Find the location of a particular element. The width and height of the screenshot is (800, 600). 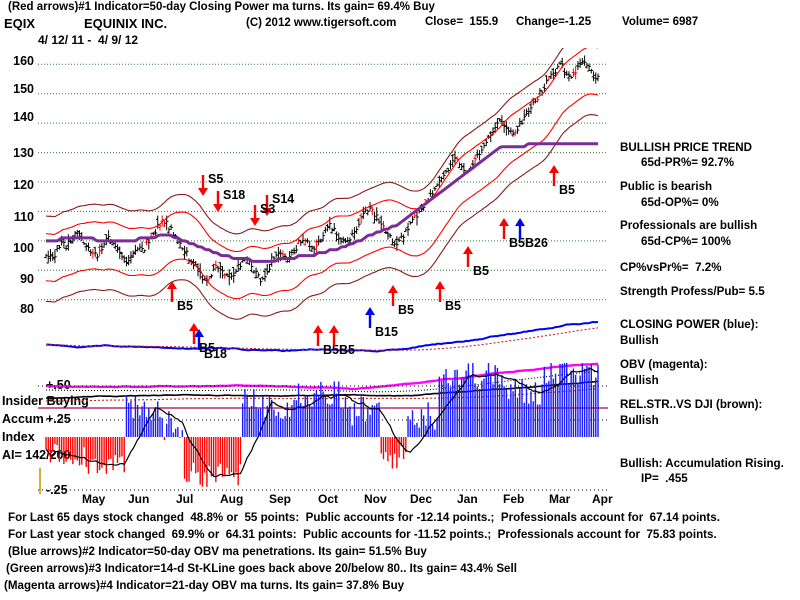

date-range: 4/ 12/ 11 - 4/ 9/ 12 is located at coordinates (88, 40).